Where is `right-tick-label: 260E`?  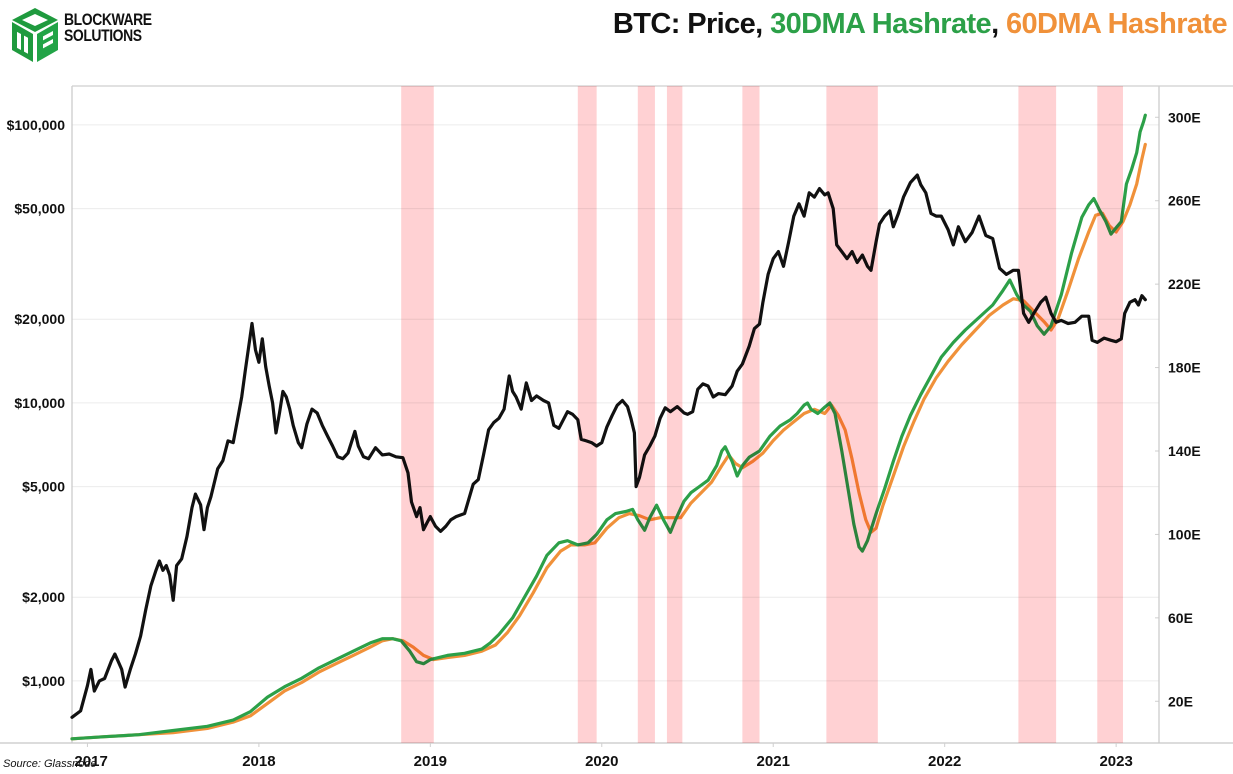 right-tick-label: 260E is located at coordinates (1184, 201).